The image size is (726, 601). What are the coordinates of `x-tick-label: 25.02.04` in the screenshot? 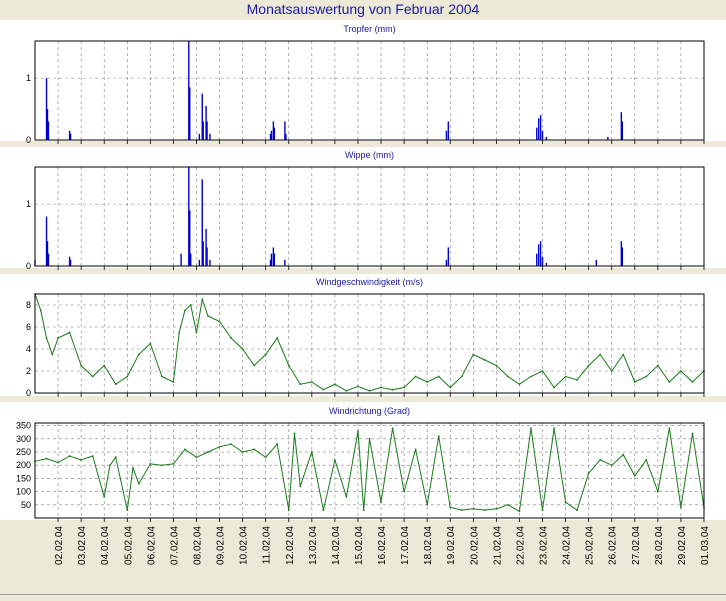 It's located at (590, 545).